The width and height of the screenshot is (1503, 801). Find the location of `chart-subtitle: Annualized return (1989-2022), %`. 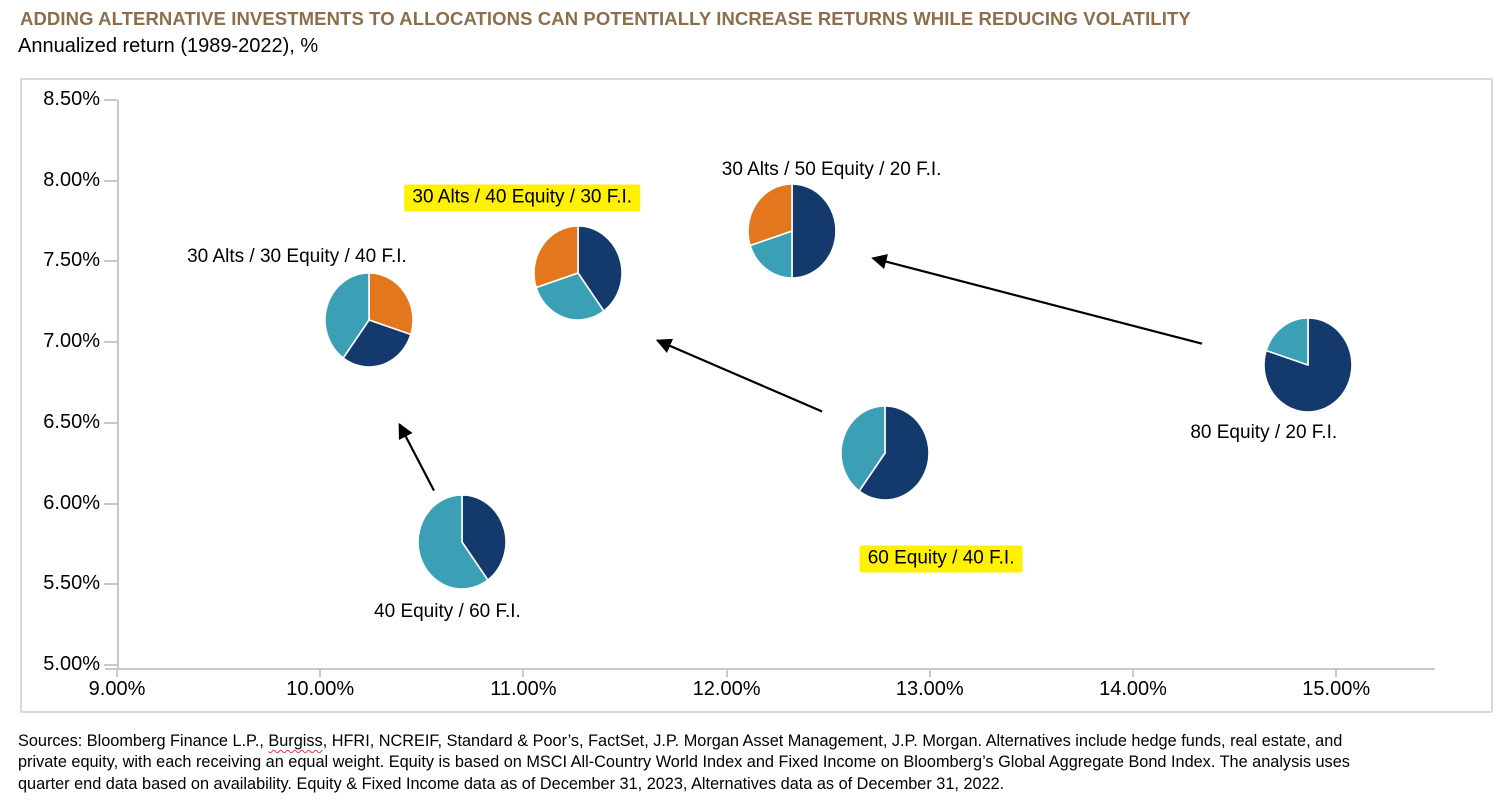

chart-subtitle: Annualized return (1989-2022), % is located at coordinates (168, 46).